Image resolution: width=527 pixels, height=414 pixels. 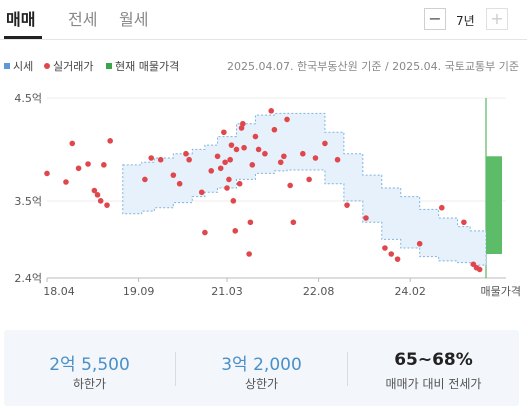 What do you see at coordinates (89, 365) in the screenshot?
I see `stat-value: 2억 5,500` at bounding box center [89, 365].